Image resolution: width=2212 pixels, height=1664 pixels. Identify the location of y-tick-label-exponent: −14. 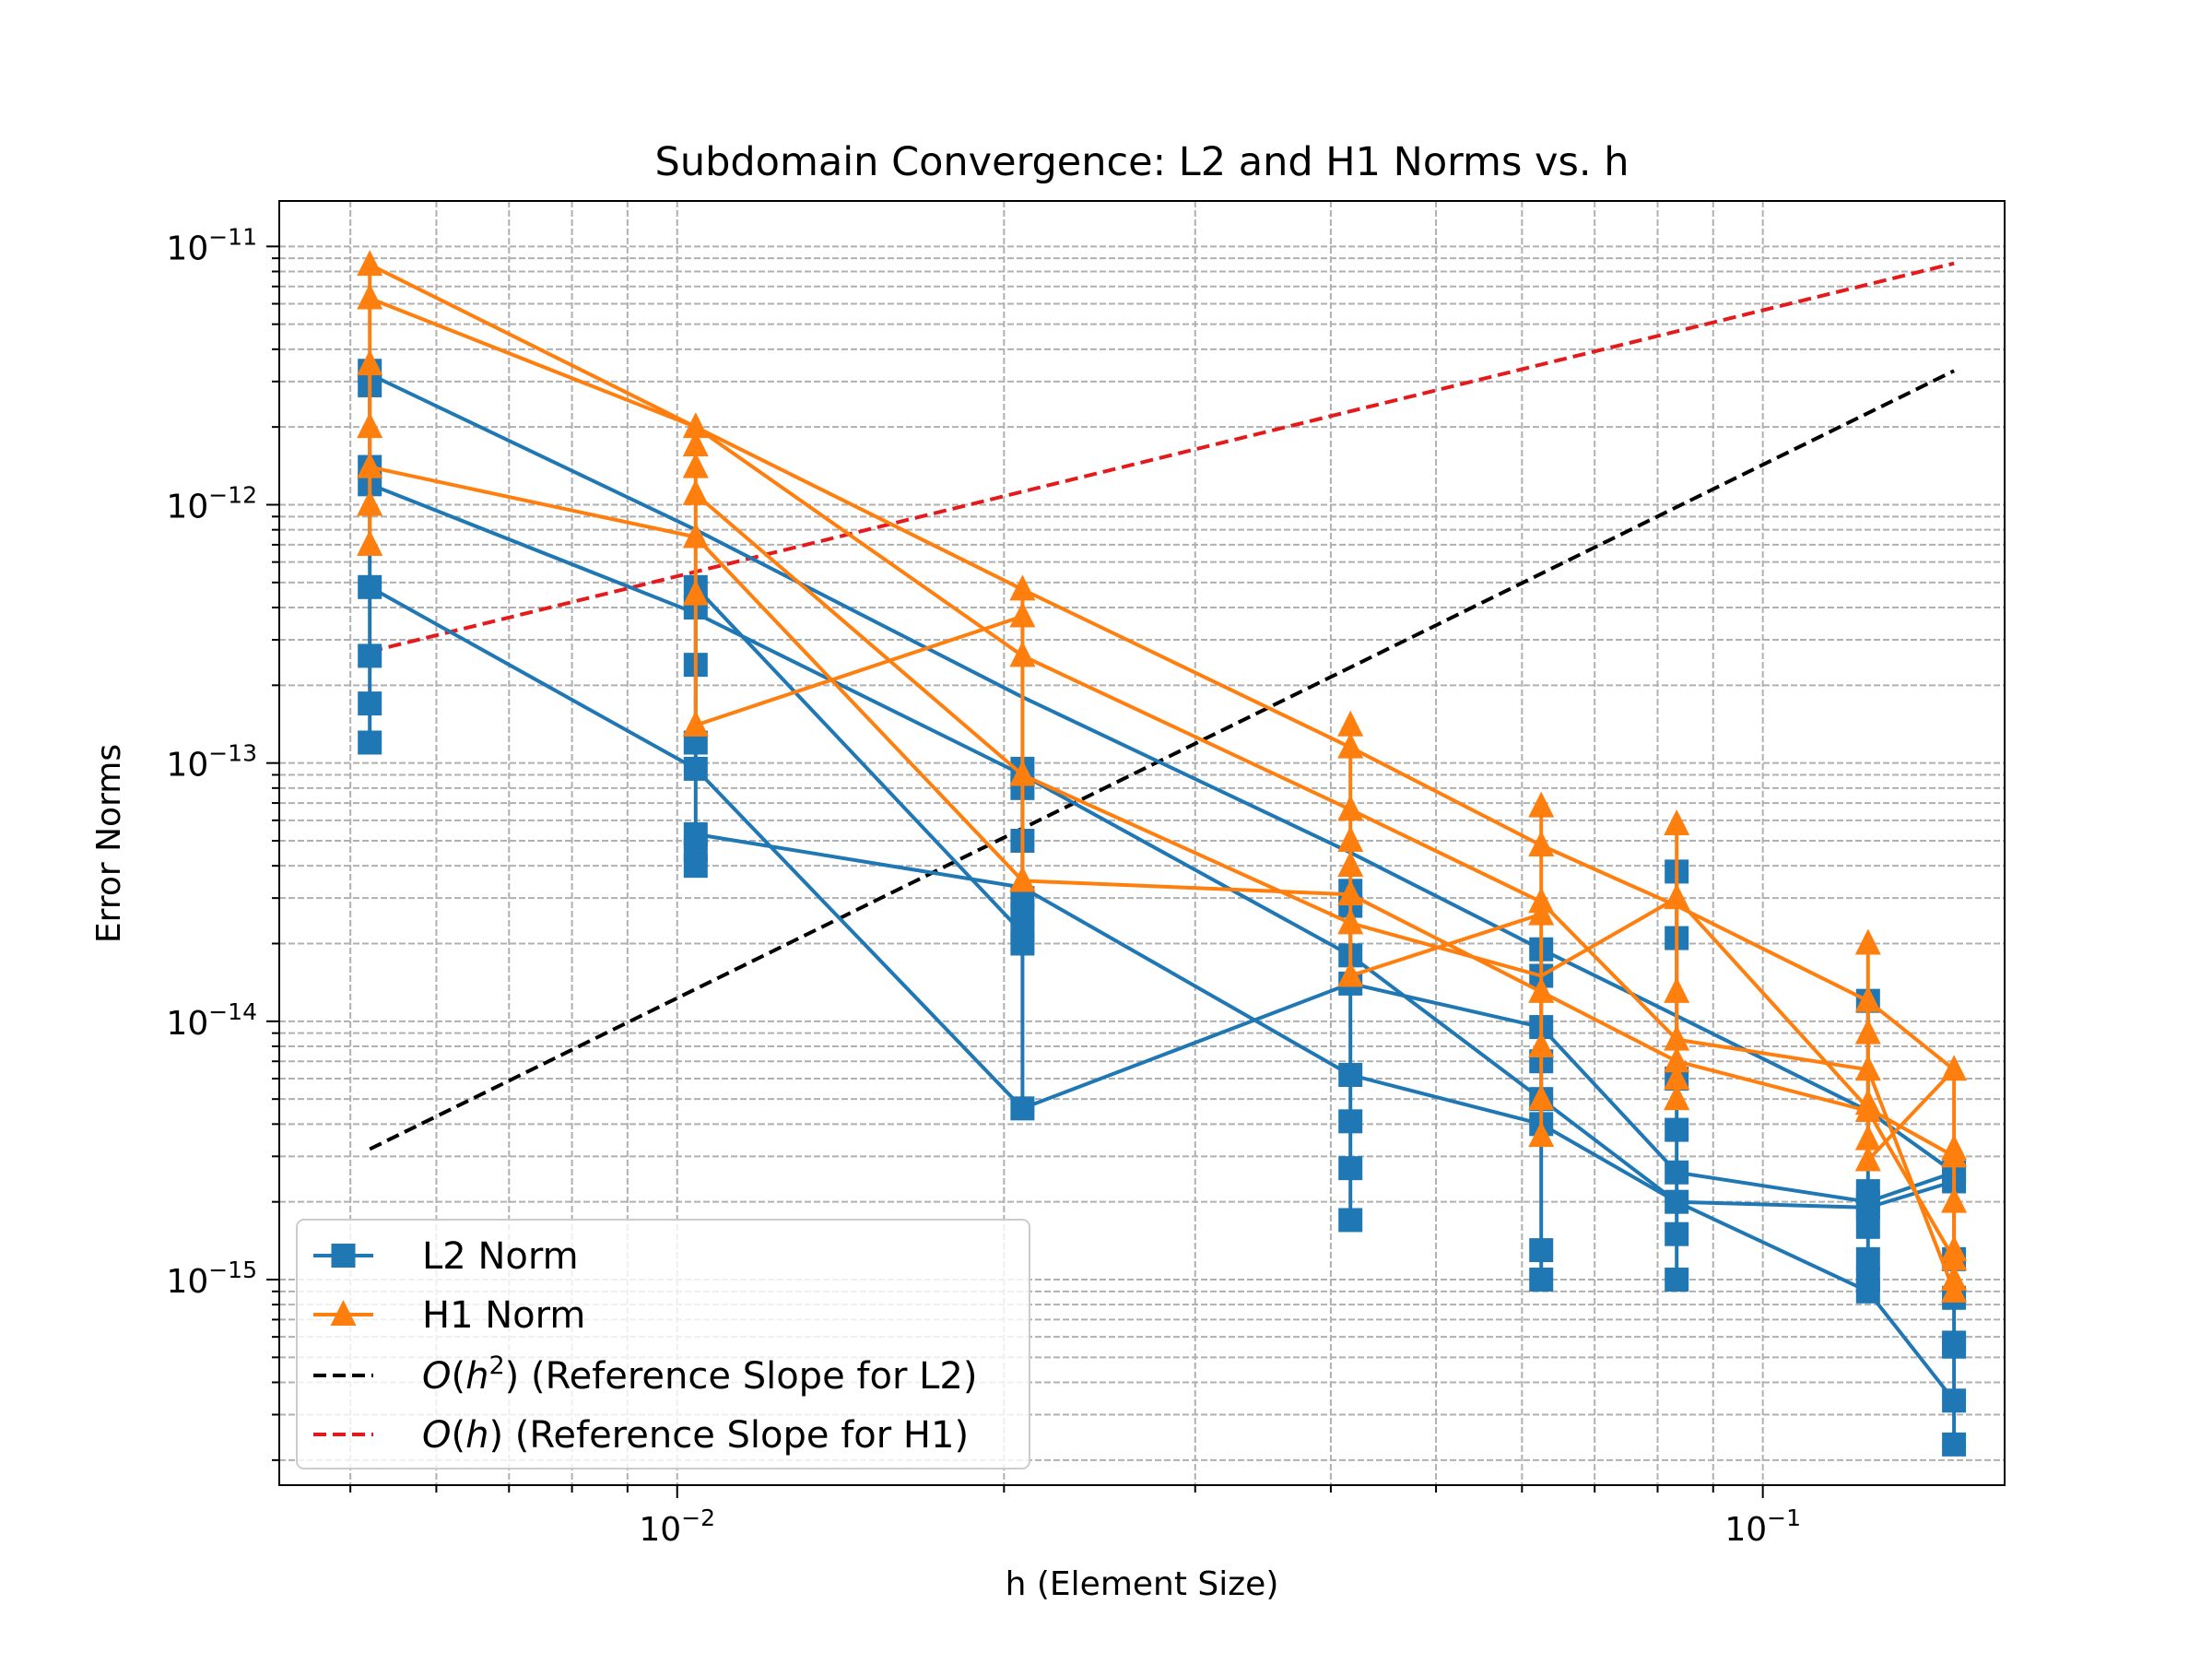
(232, 1011).